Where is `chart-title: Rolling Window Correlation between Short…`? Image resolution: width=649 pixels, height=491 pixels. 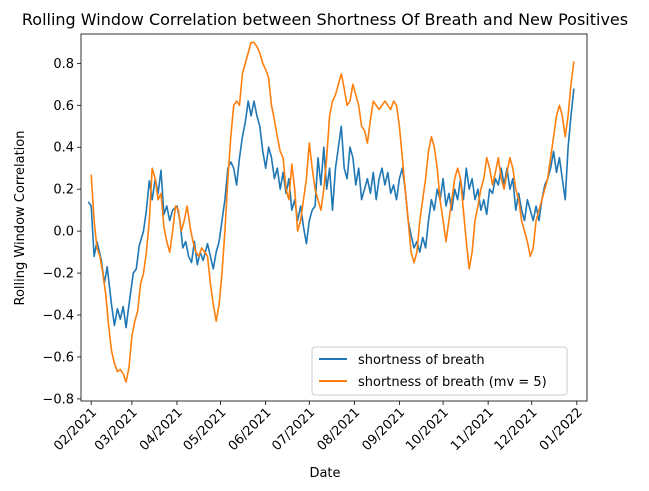
chart-title: Rolling Window Correlation between Short… is located at coordinates (325, 19).